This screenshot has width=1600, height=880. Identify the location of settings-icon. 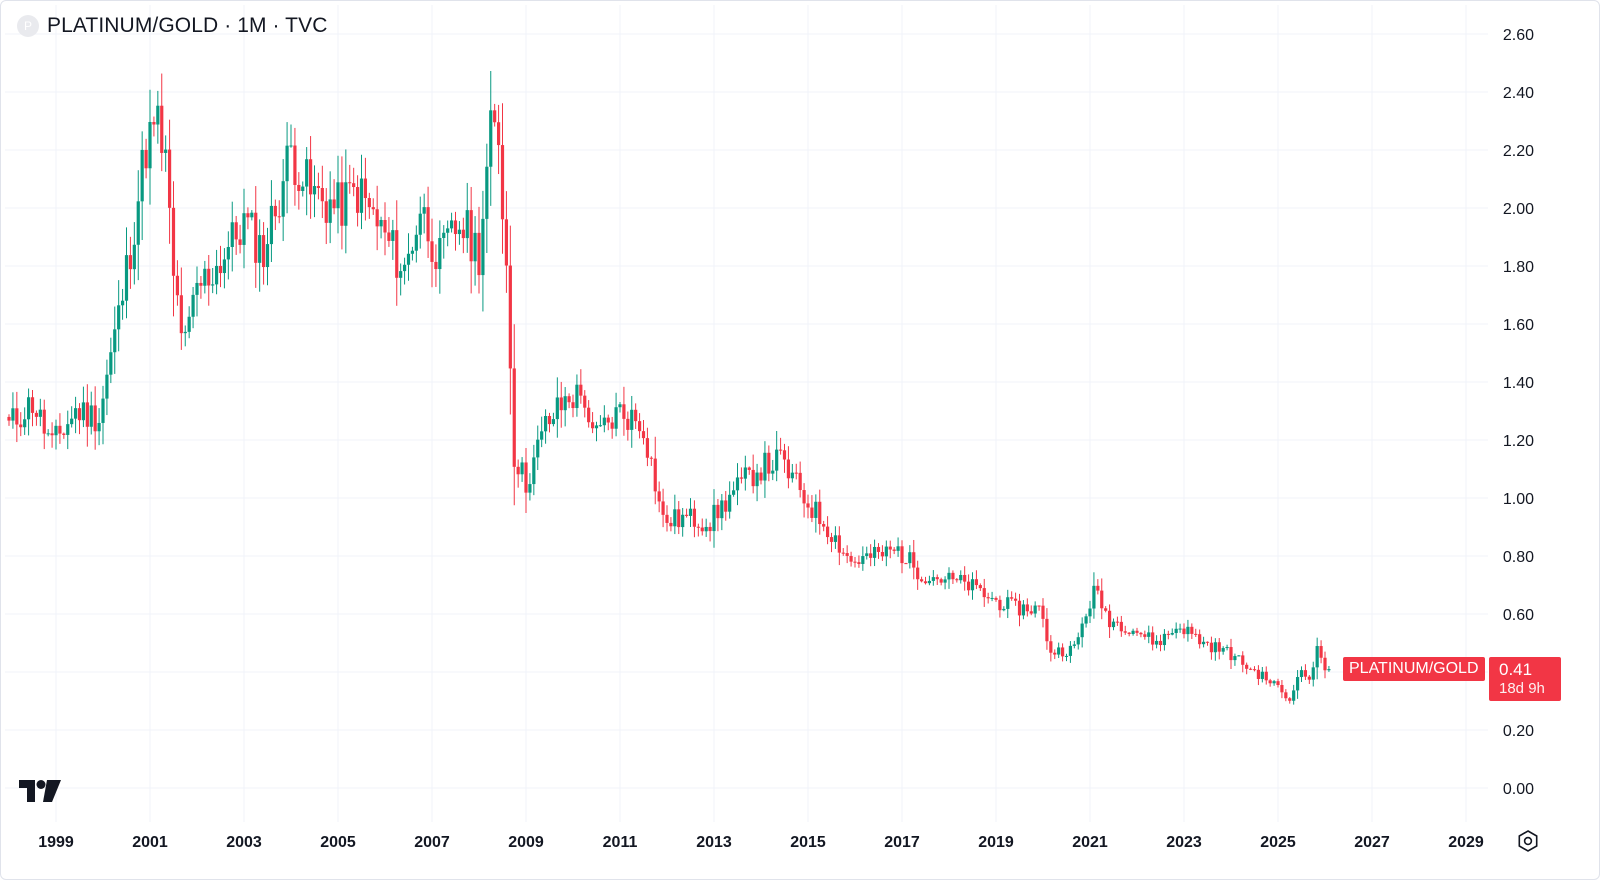
(1528, 841).